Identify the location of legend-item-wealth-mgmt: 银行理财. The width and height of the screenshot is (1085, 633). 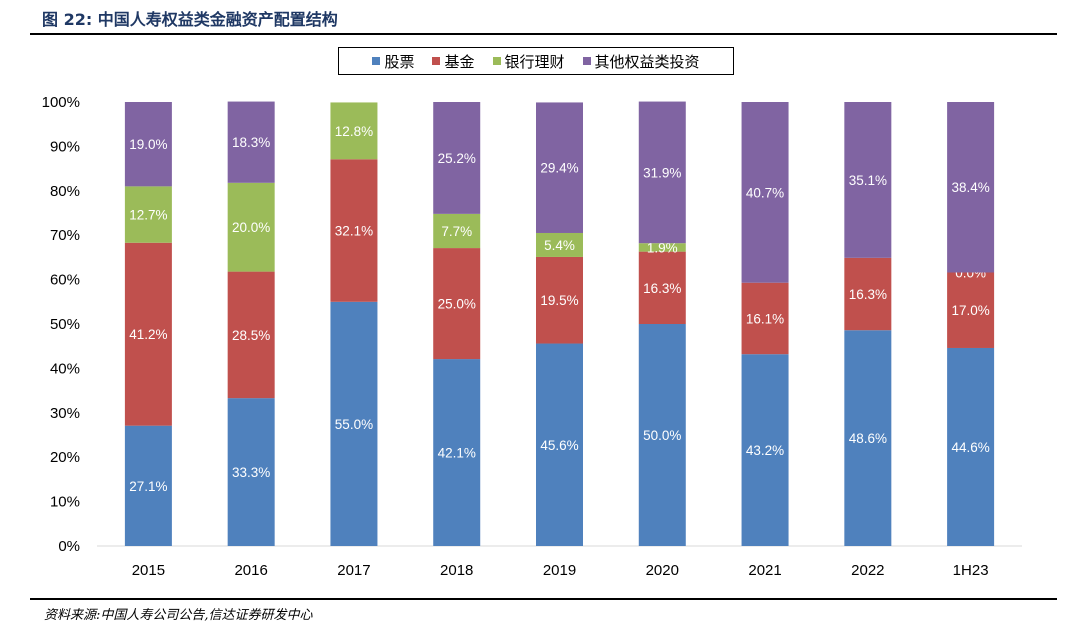
(528, 61).